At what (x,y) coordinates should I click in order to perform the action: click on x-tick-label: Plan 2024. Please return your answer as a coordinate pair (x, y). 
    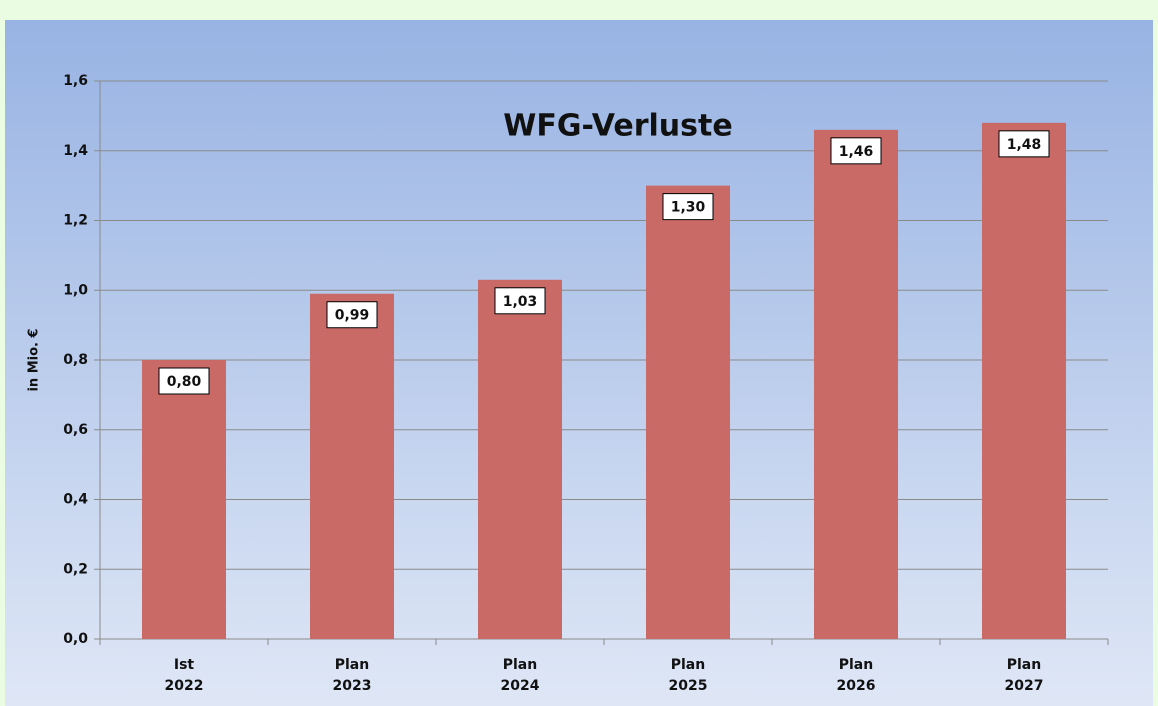
    Looking at the image, I should click on (520, 675).